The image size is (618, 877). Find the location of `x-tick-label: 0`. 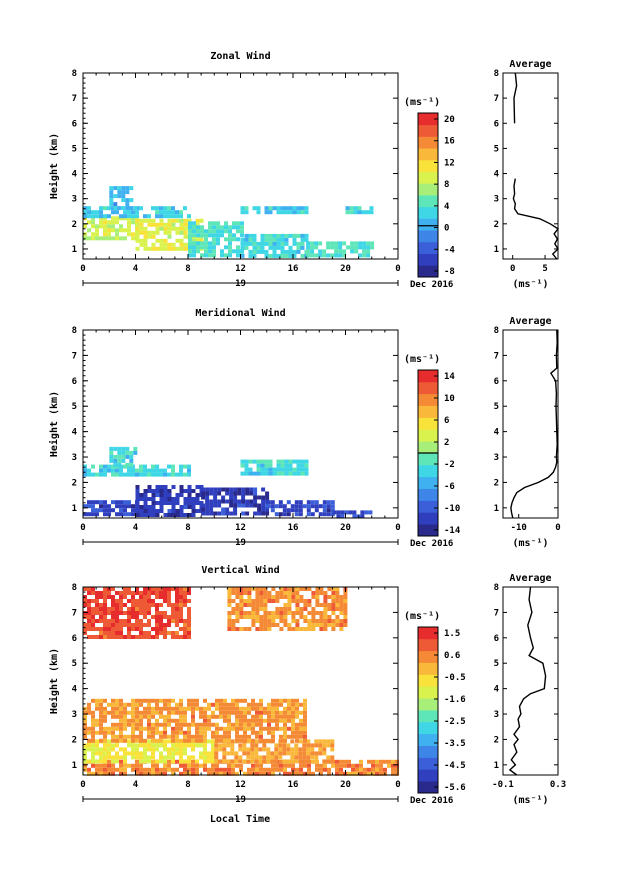

x-tick-label: 0 is located at coordinates (397, 785).